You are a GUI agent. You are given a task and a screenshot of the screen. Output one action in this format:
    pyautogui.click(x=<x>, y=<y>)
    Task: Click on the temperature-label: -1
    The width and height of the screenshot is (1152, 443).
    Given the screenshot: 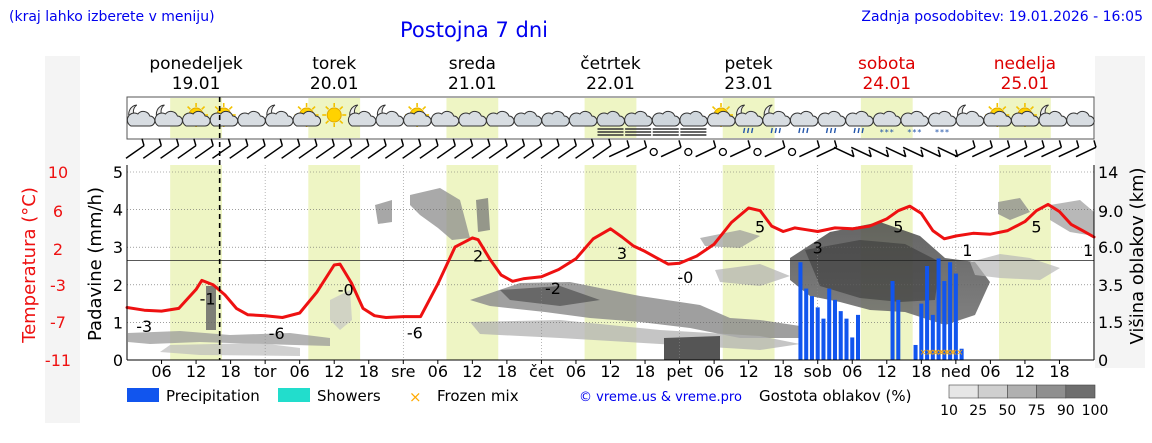 What is the action you would take?
    pyautogui.click(x=208, y=299)
    